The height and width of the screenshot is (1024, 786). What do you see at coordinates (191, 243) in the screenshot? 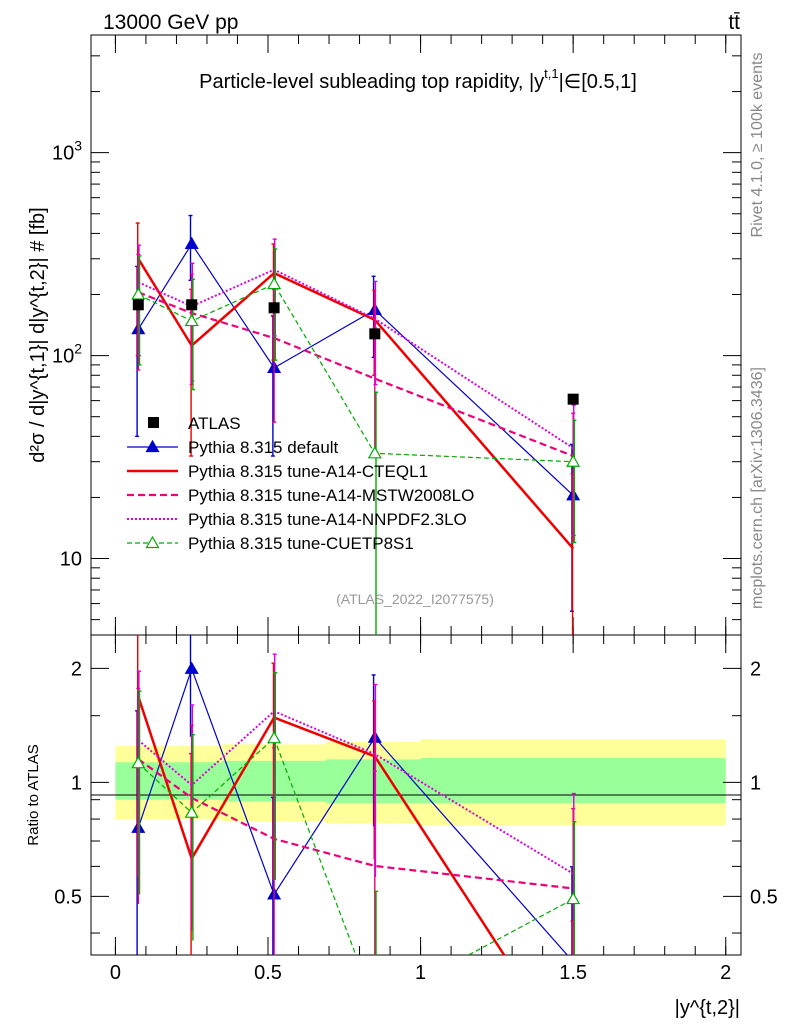
I see `series-1-point` at bounding box center [191, 243].